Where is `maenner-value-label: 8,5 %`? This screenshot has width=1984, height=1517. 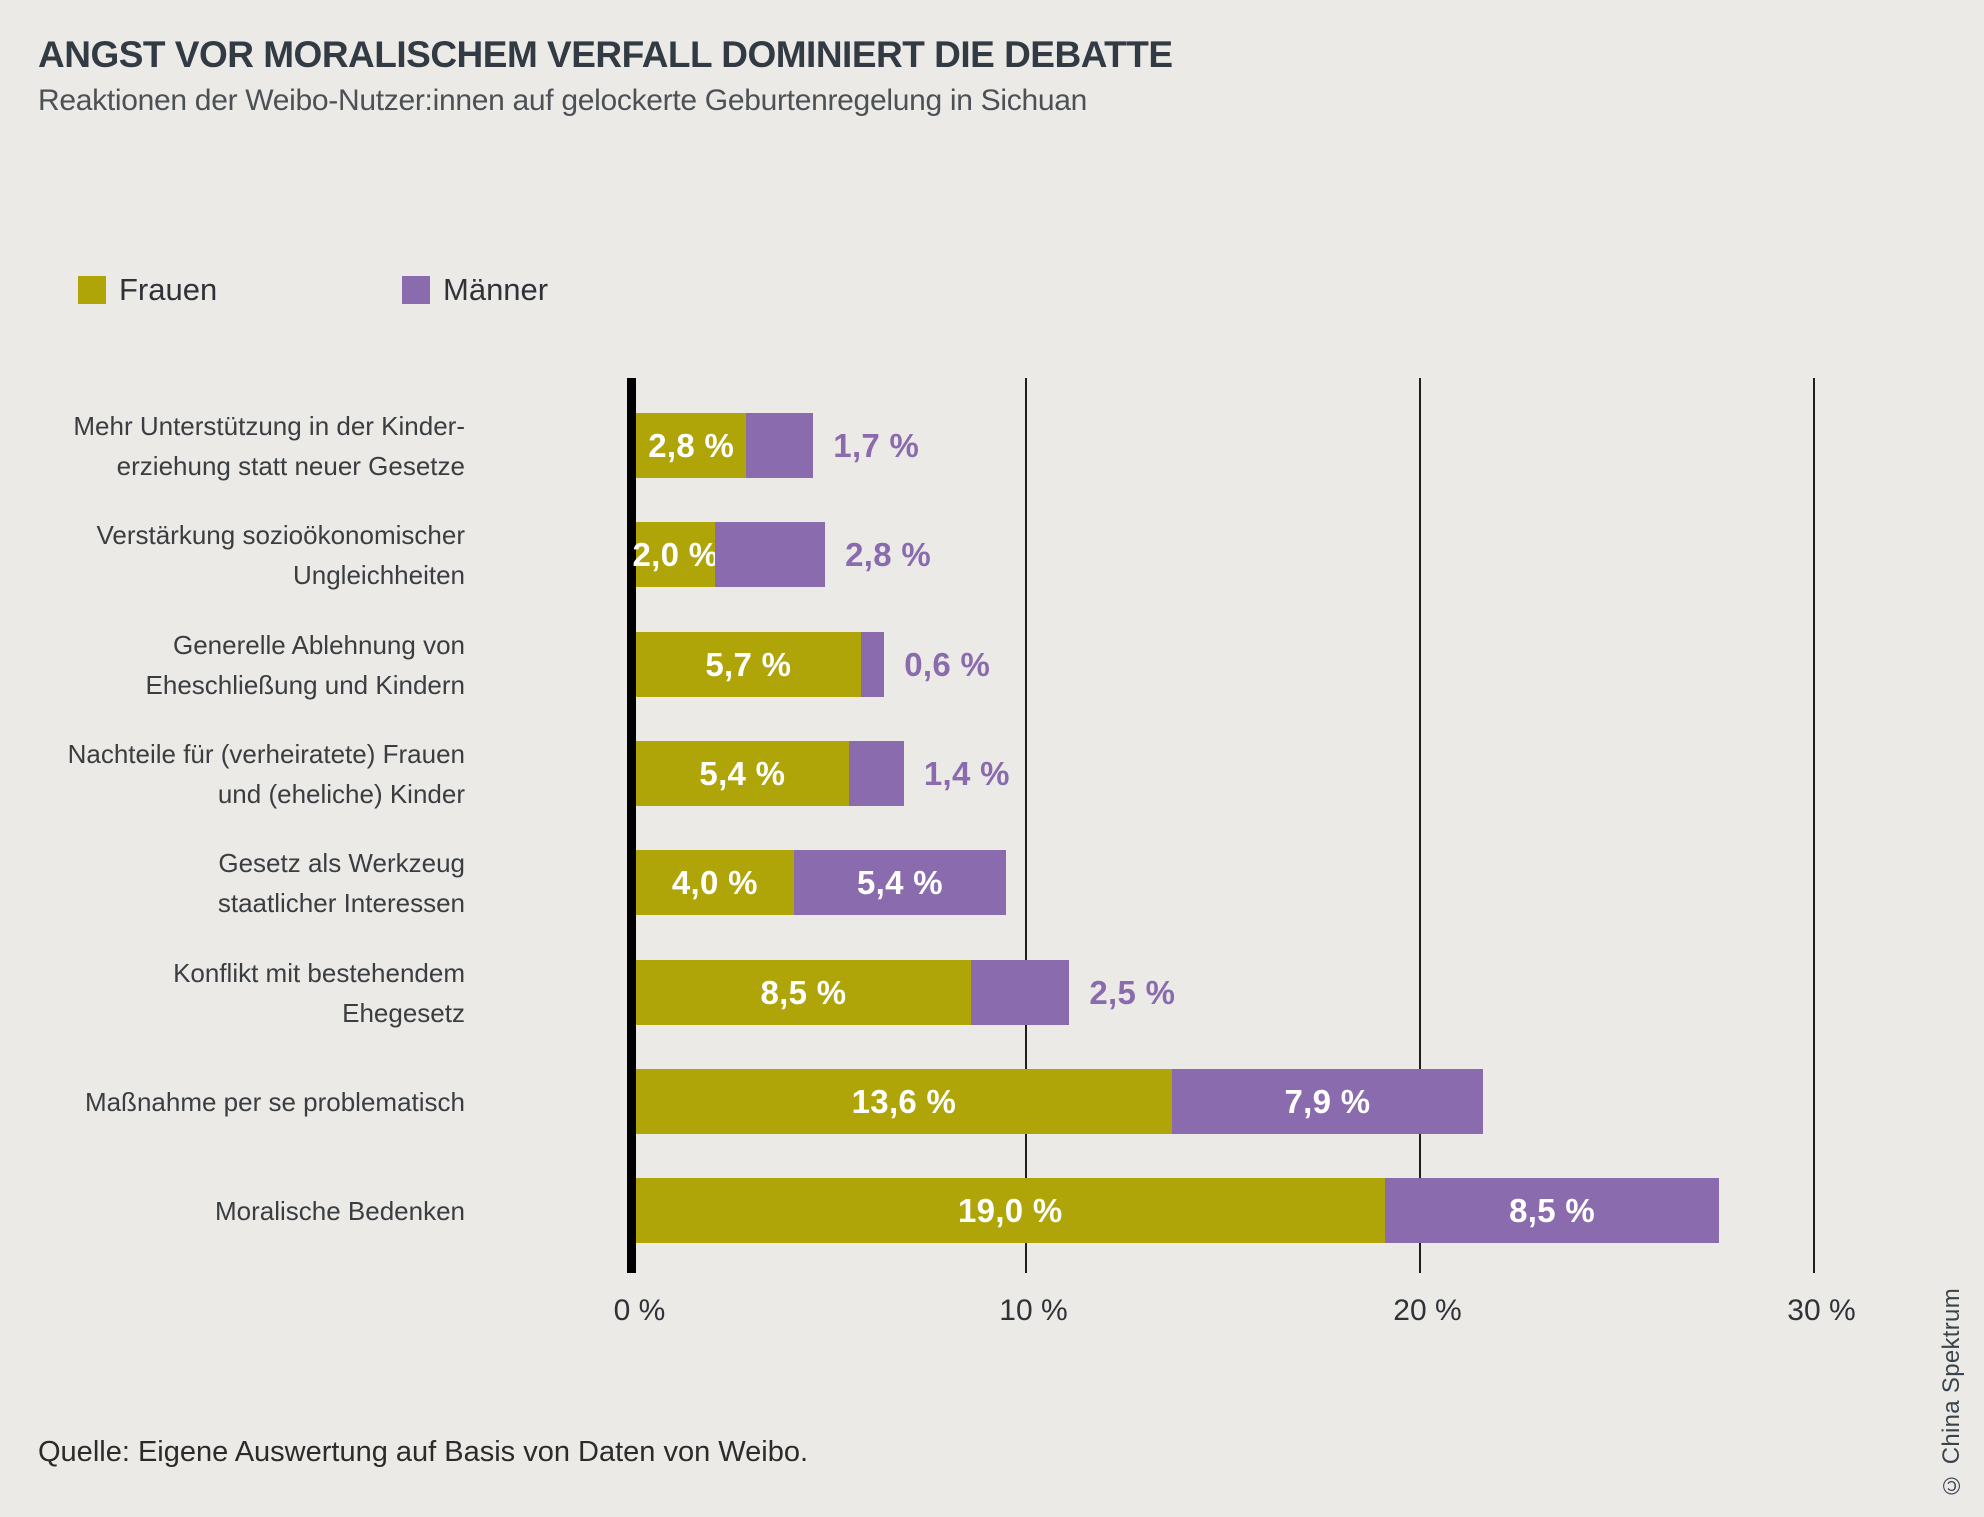 maenner-value-label: 8,5 % is located at coordinates (1552, 1210).